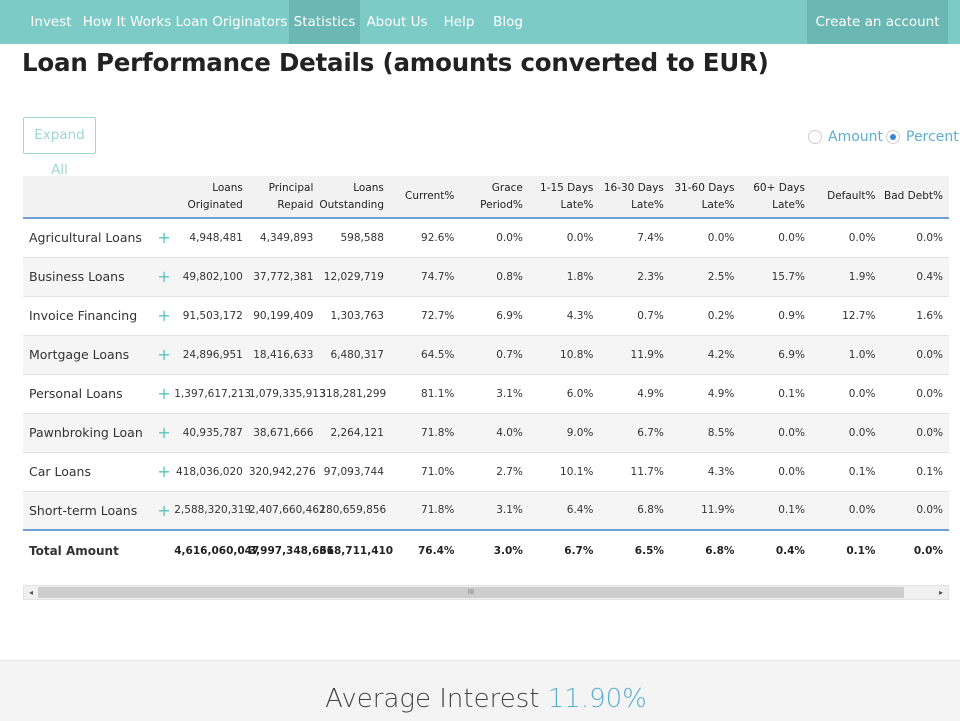 The width and height of the screenshot is (960, 721). Describe the element at coordinates (127, 22) in the screenshot. I see `nav-item-how-it-works: How It Works` at that location.